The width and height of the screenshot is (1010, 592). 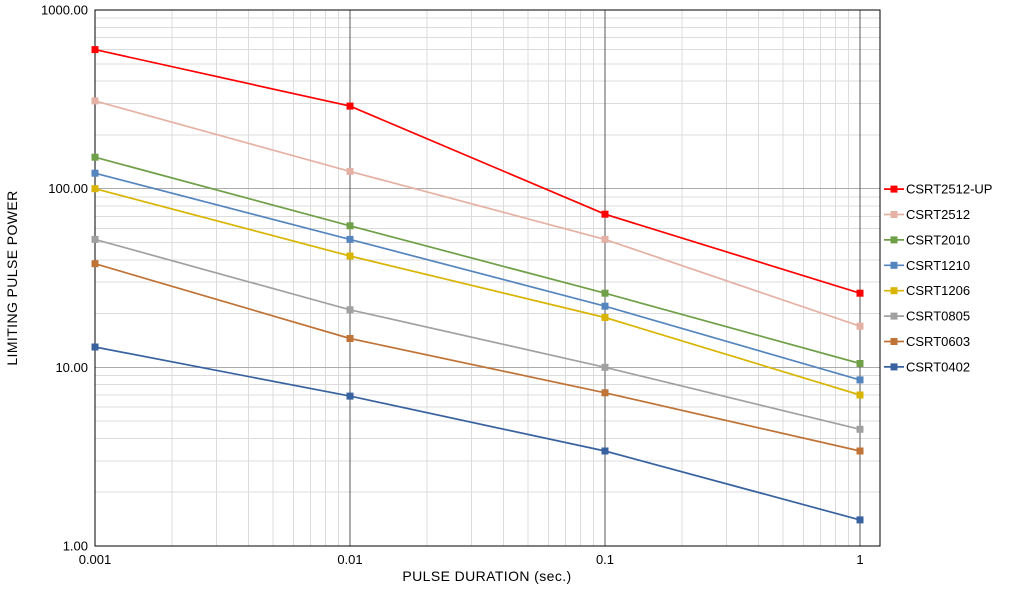 What do you see at coordinates (12, 277) in the screenshot?
I see `y-axis-title: LIMITING PULSE POWER` at bounding box center [12, 277].